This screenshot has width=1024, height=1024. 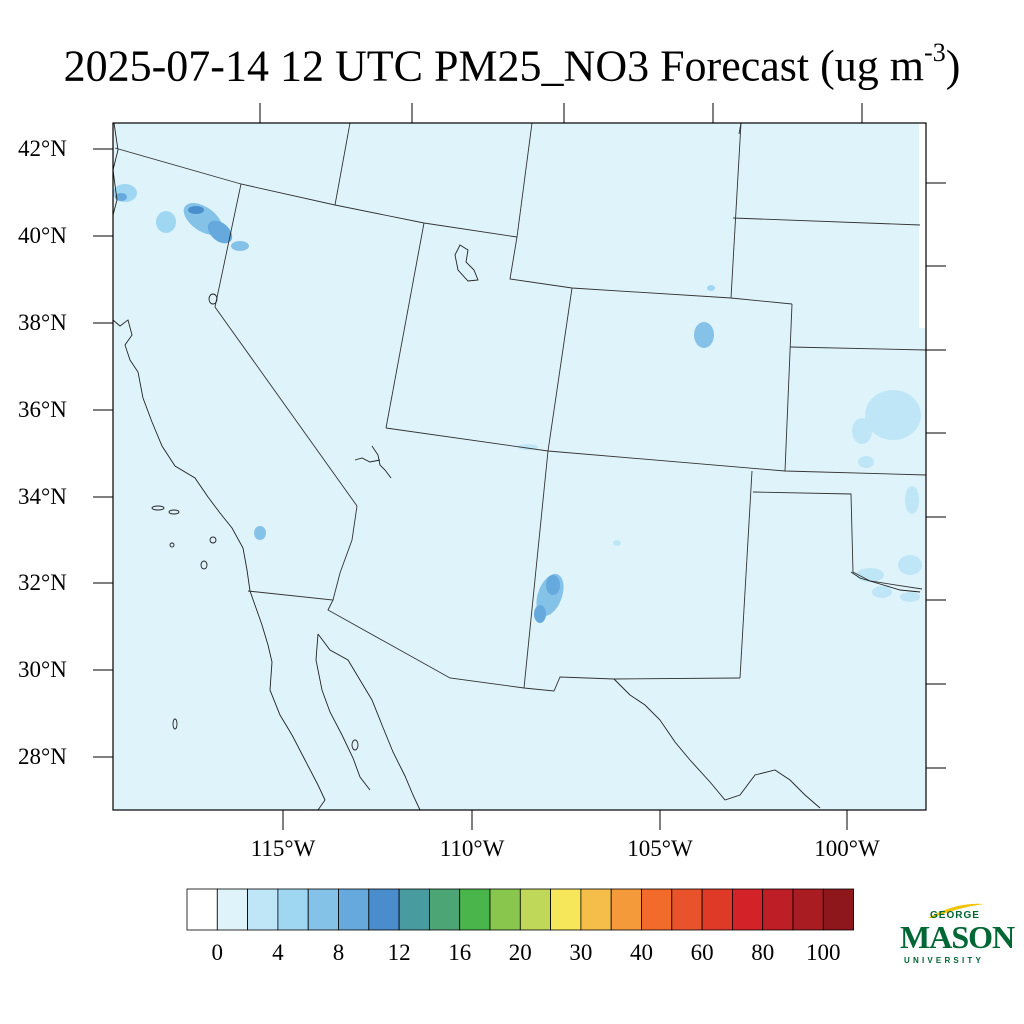 What do you see at coordinates (42, 496) in the screenshot?
I see `lat-label-34n: 34°N` at bounding box center [42, 496].